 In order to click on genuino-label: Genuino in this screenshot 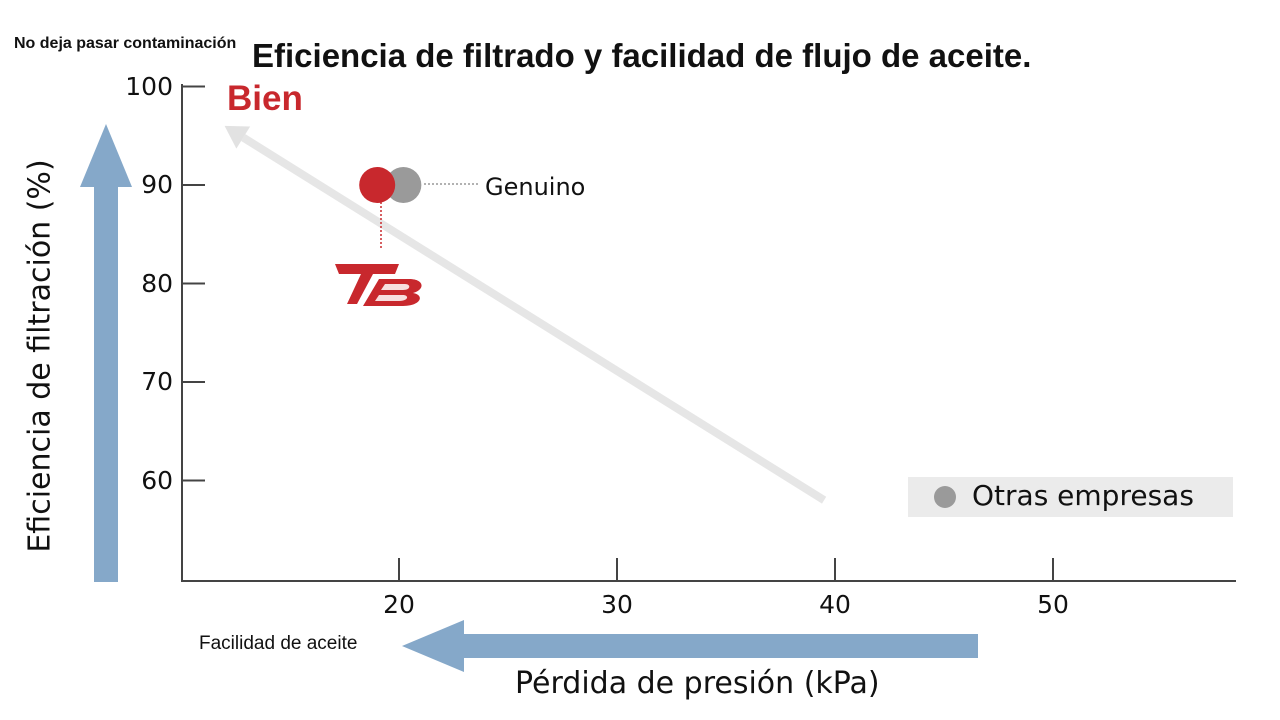, I will do `click(535, 187)`.